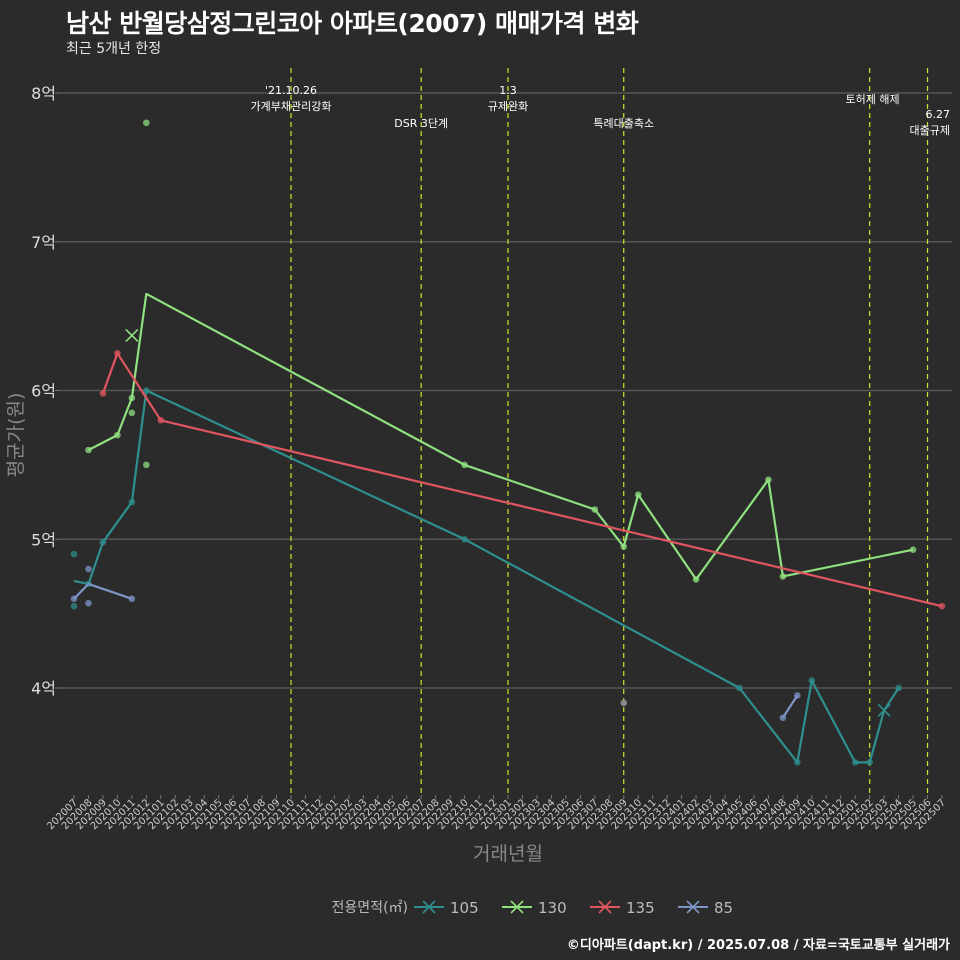 The height and width of the screenshot is (960, 960). What do you see at coordinates (705, 908) in the screenshot?
I see `legend-item-85: 85` at bounding box center [705, 908].